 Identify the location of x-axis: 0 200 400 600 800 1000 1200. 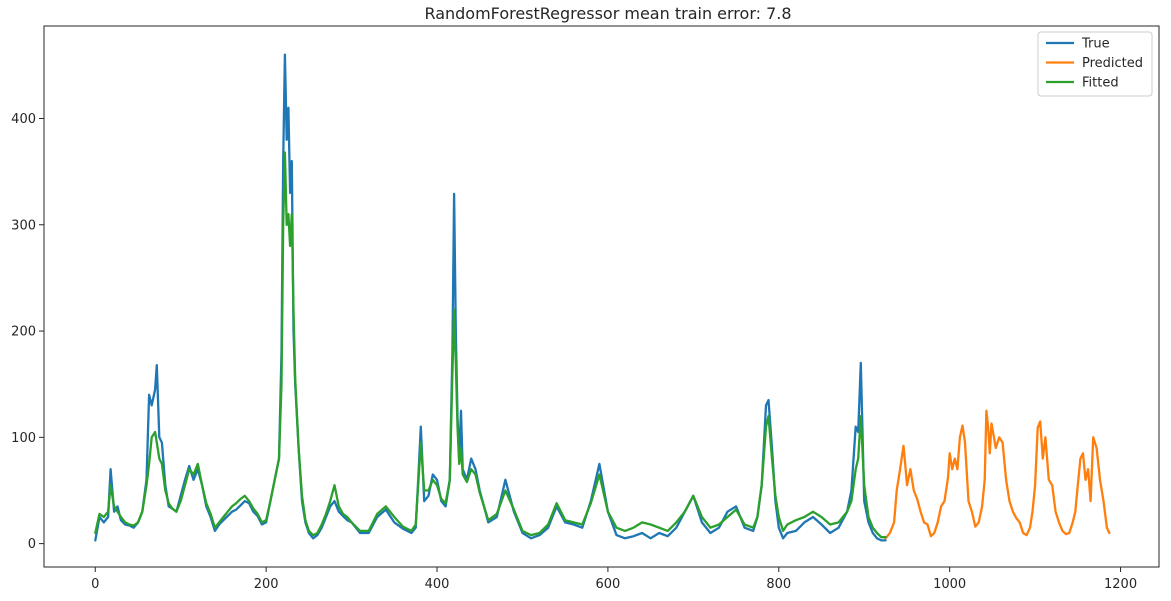
(614, 579).